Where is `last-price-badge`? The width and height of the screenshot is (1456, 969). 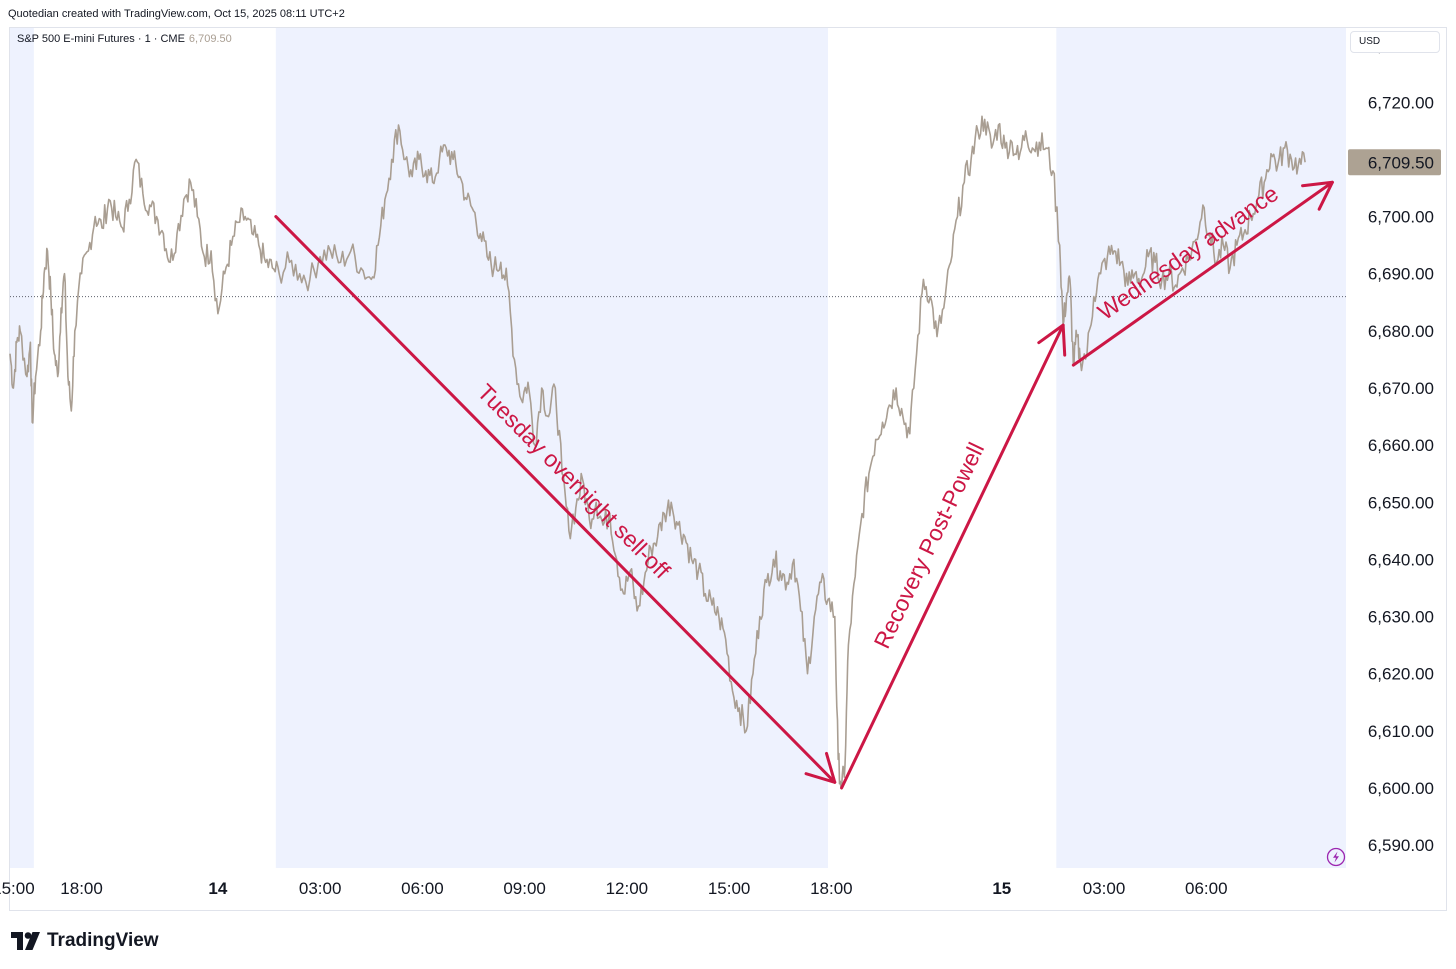 last-price-badge is located at coordinates (1394, 162).